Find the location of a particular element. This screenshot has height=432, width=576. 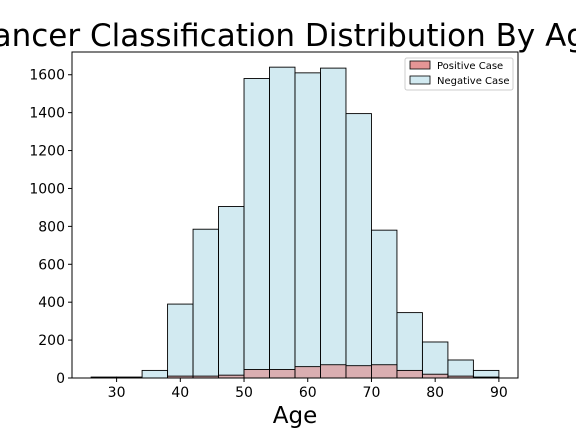

legend: Positive Case Negative Case is located at coordinates (459, 74).